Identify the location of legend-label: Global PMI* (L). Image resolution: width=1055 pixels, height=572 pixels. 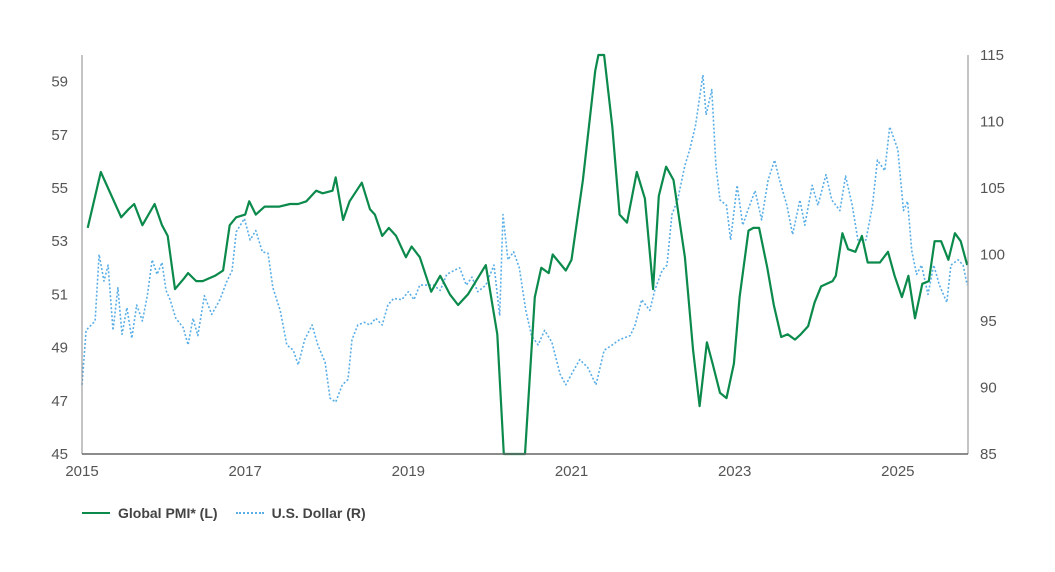
(168, 513).